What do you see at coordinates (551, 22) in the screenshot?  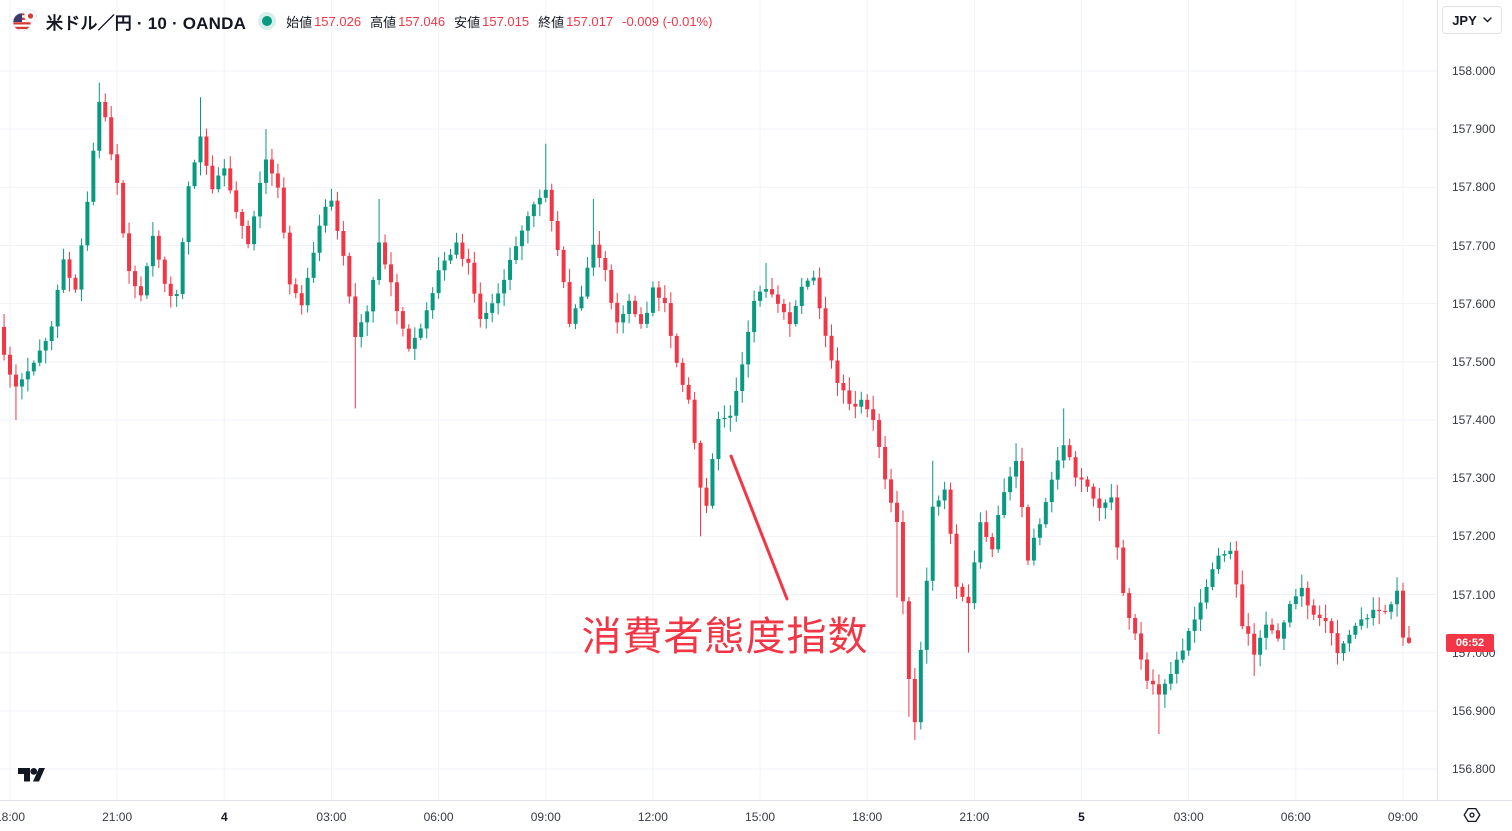 I see `close-label: 終値` at bounding box center [551, 22].